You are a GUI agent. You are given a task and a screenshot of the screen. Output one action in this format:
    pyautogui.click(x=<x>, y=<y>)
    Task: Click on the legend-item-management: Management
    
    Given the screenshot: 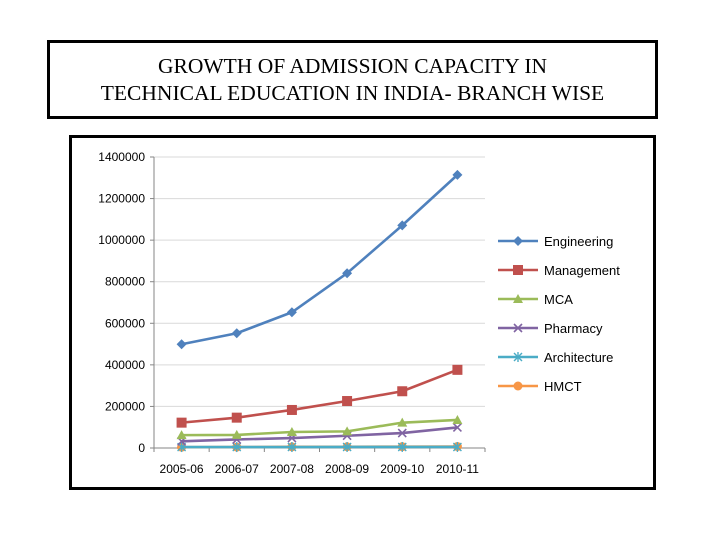 What is the action you would take?
    pyautogui.click(x=559, y=270)
    